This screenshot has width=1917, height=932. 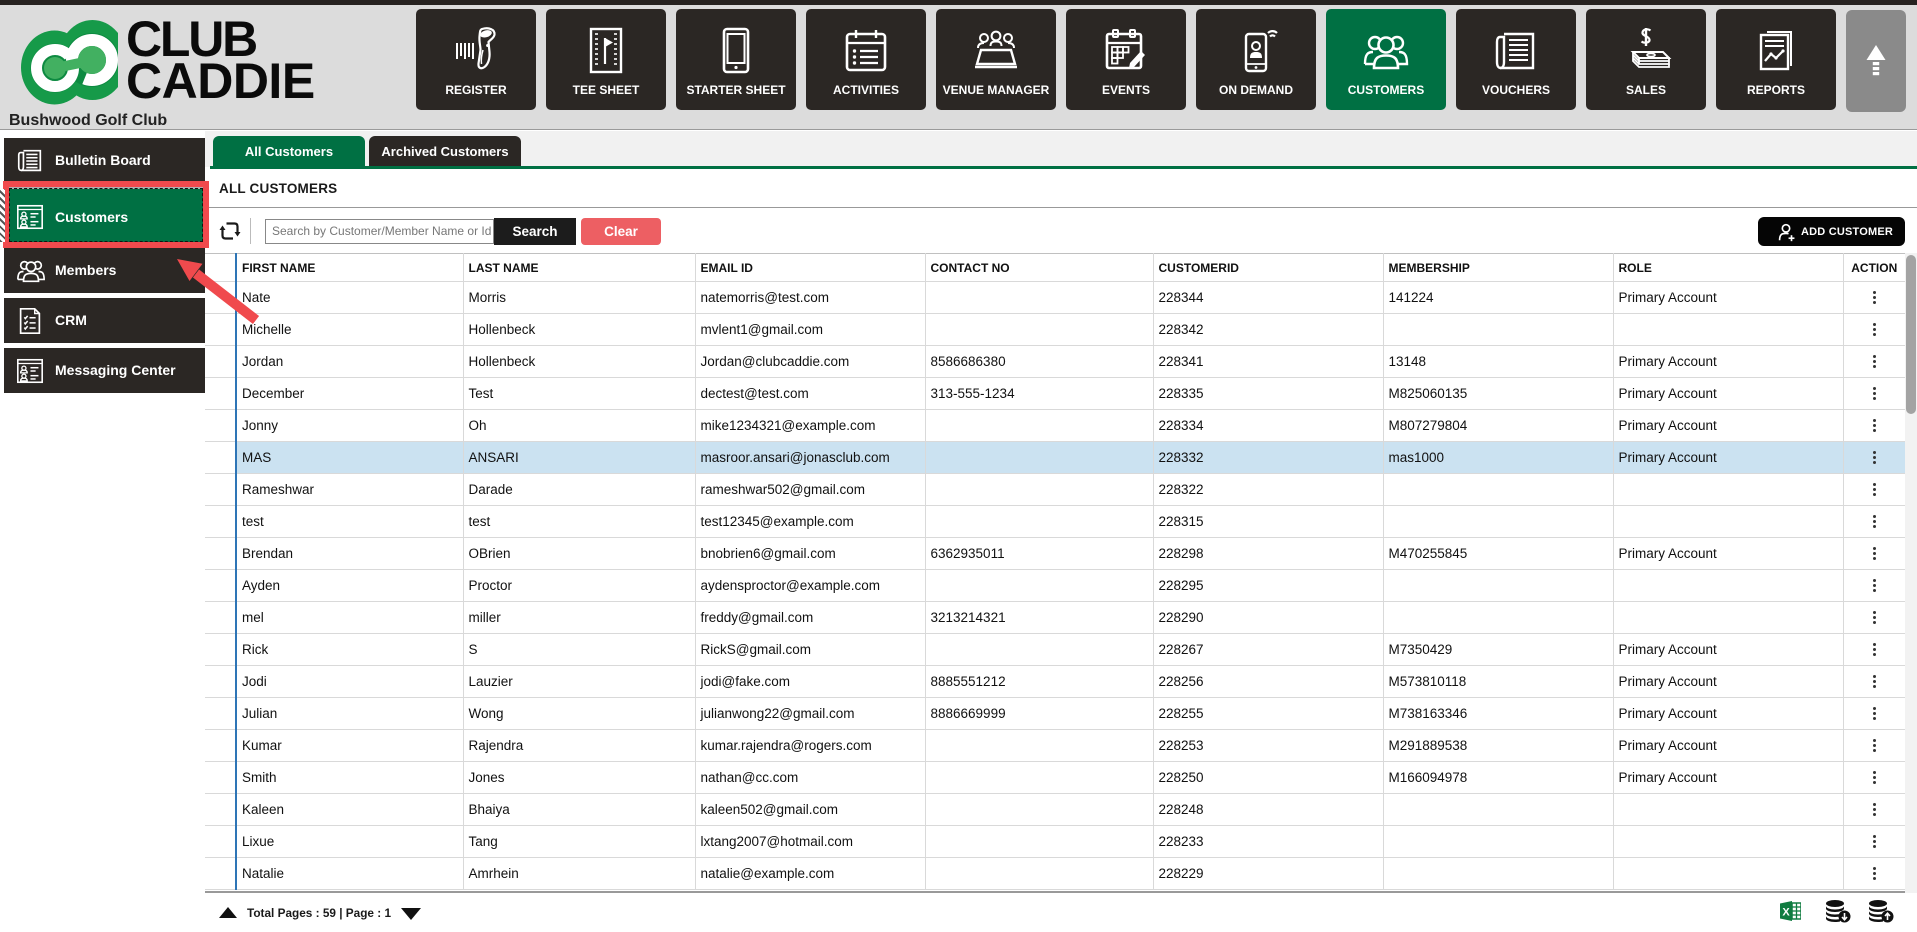 What do you see at coordinates (1786, 913) in the screenshot?
I see `svg-text: X` at bounding box center [1786, 913].